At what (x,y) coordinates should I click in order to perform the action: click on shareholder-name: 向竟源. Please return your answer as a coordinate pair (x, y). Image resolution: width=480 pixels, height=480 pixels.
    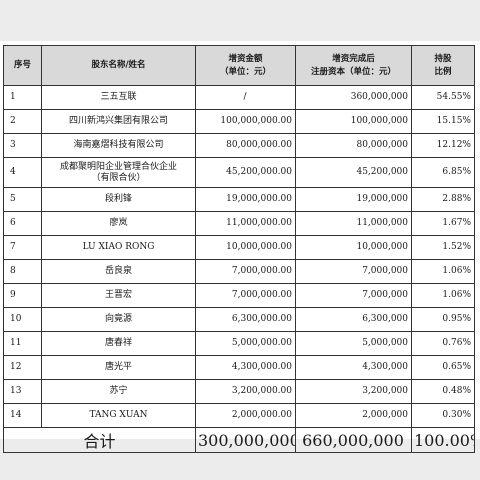
    Looking at the image, I should click on (118, 319).